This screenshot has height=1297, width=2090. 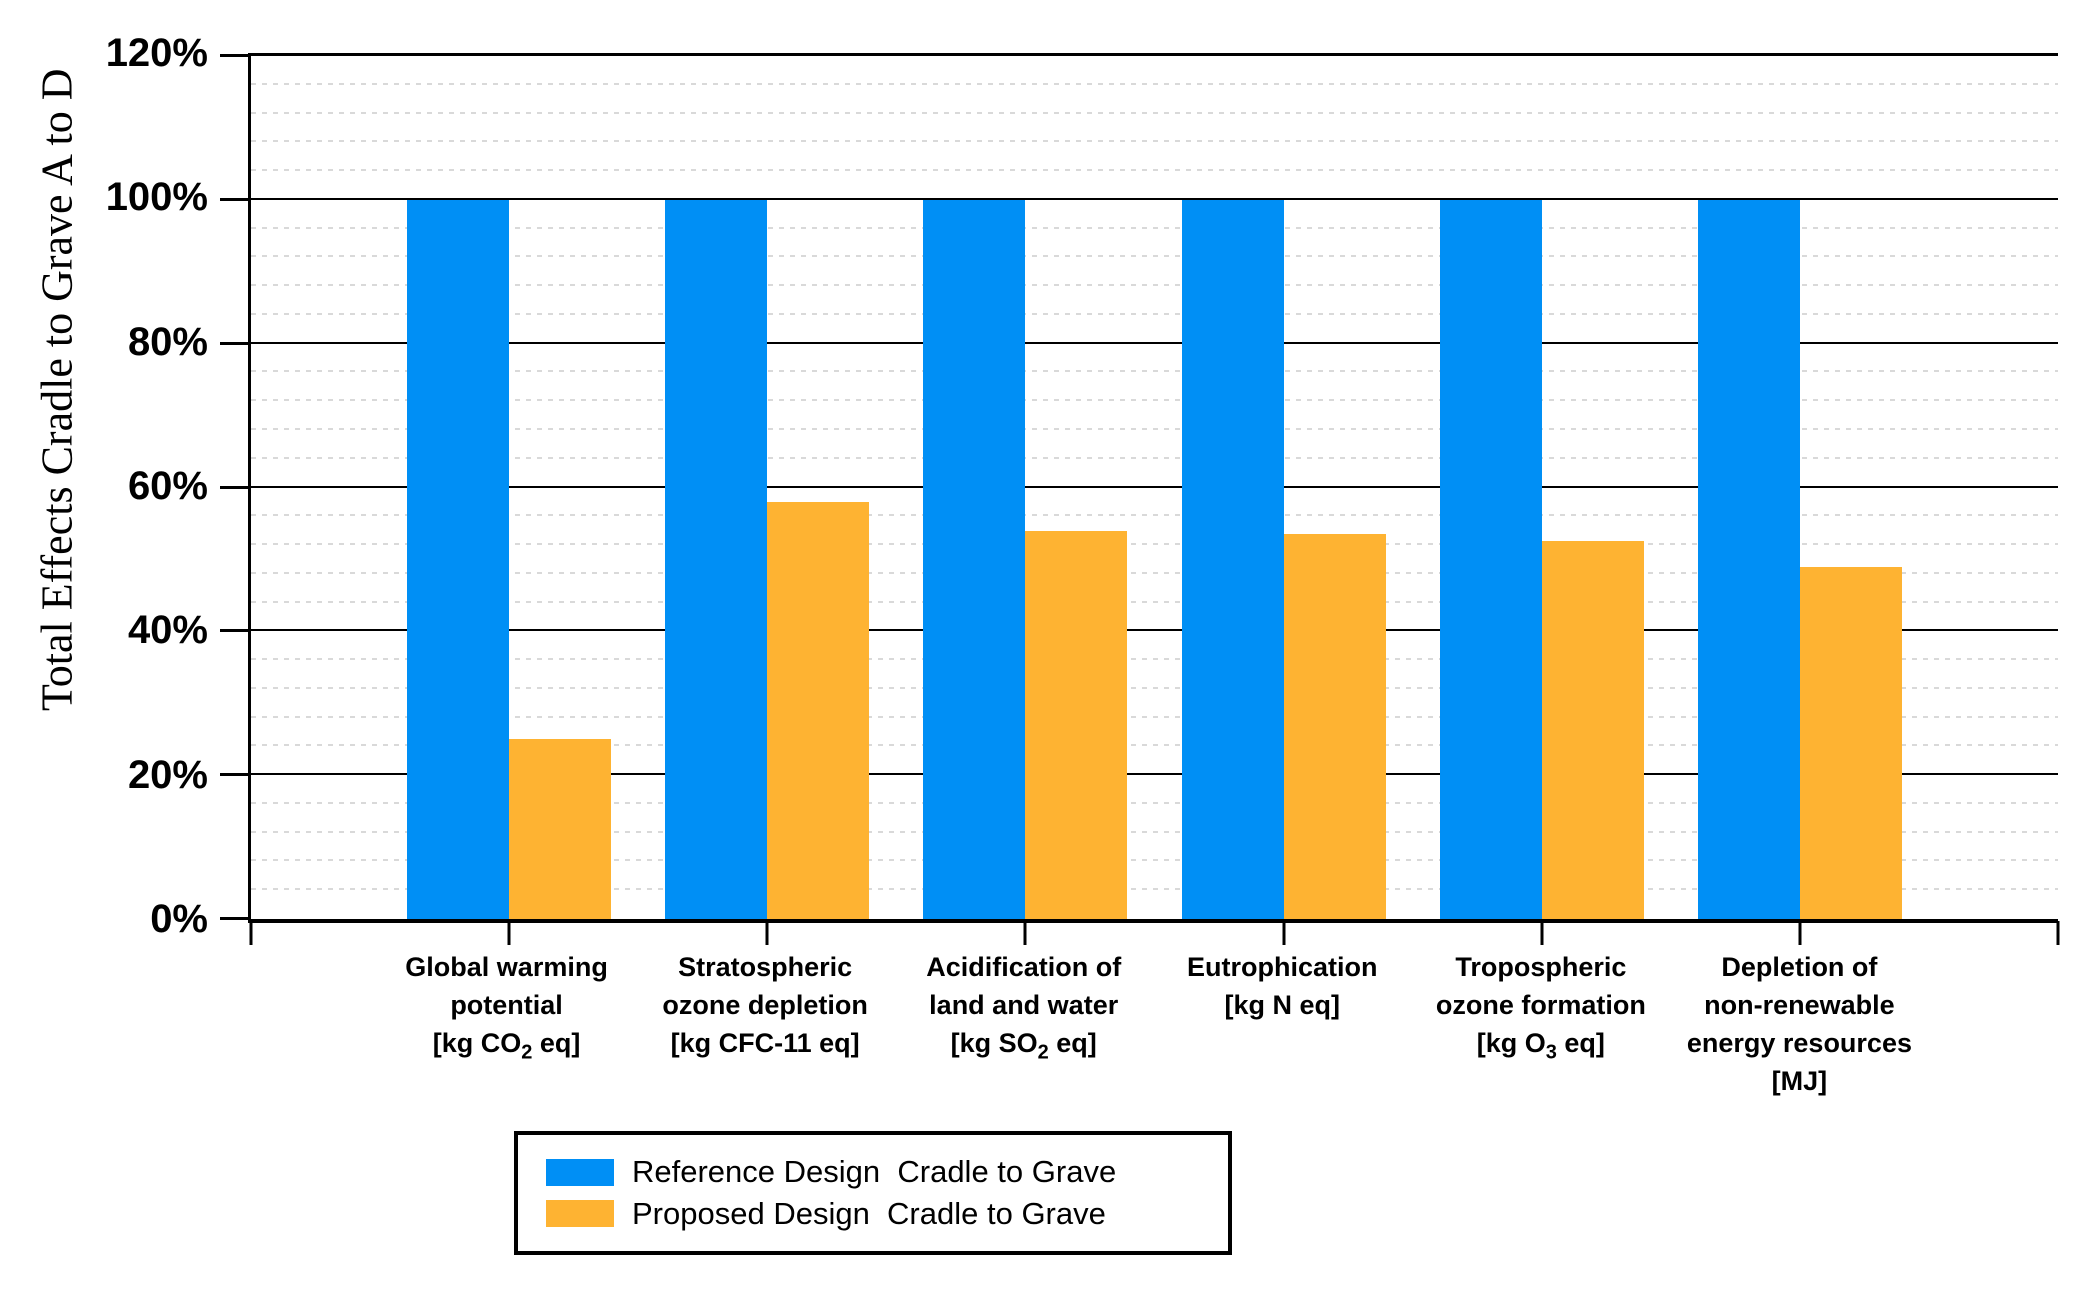 What do you see at coordinates (167, 486) in the screenshot?
I see `y-tick-label-60%: 60%` at bounding box center [167, 486].